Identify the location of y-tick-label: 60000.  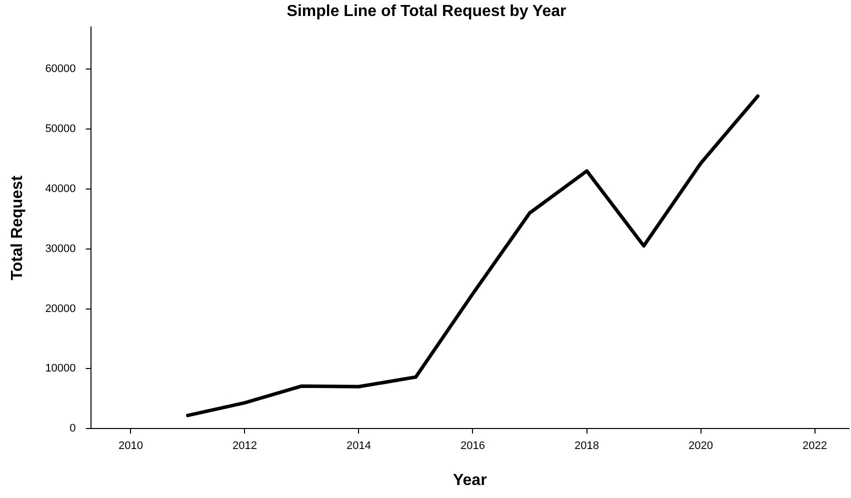
(60, 69).